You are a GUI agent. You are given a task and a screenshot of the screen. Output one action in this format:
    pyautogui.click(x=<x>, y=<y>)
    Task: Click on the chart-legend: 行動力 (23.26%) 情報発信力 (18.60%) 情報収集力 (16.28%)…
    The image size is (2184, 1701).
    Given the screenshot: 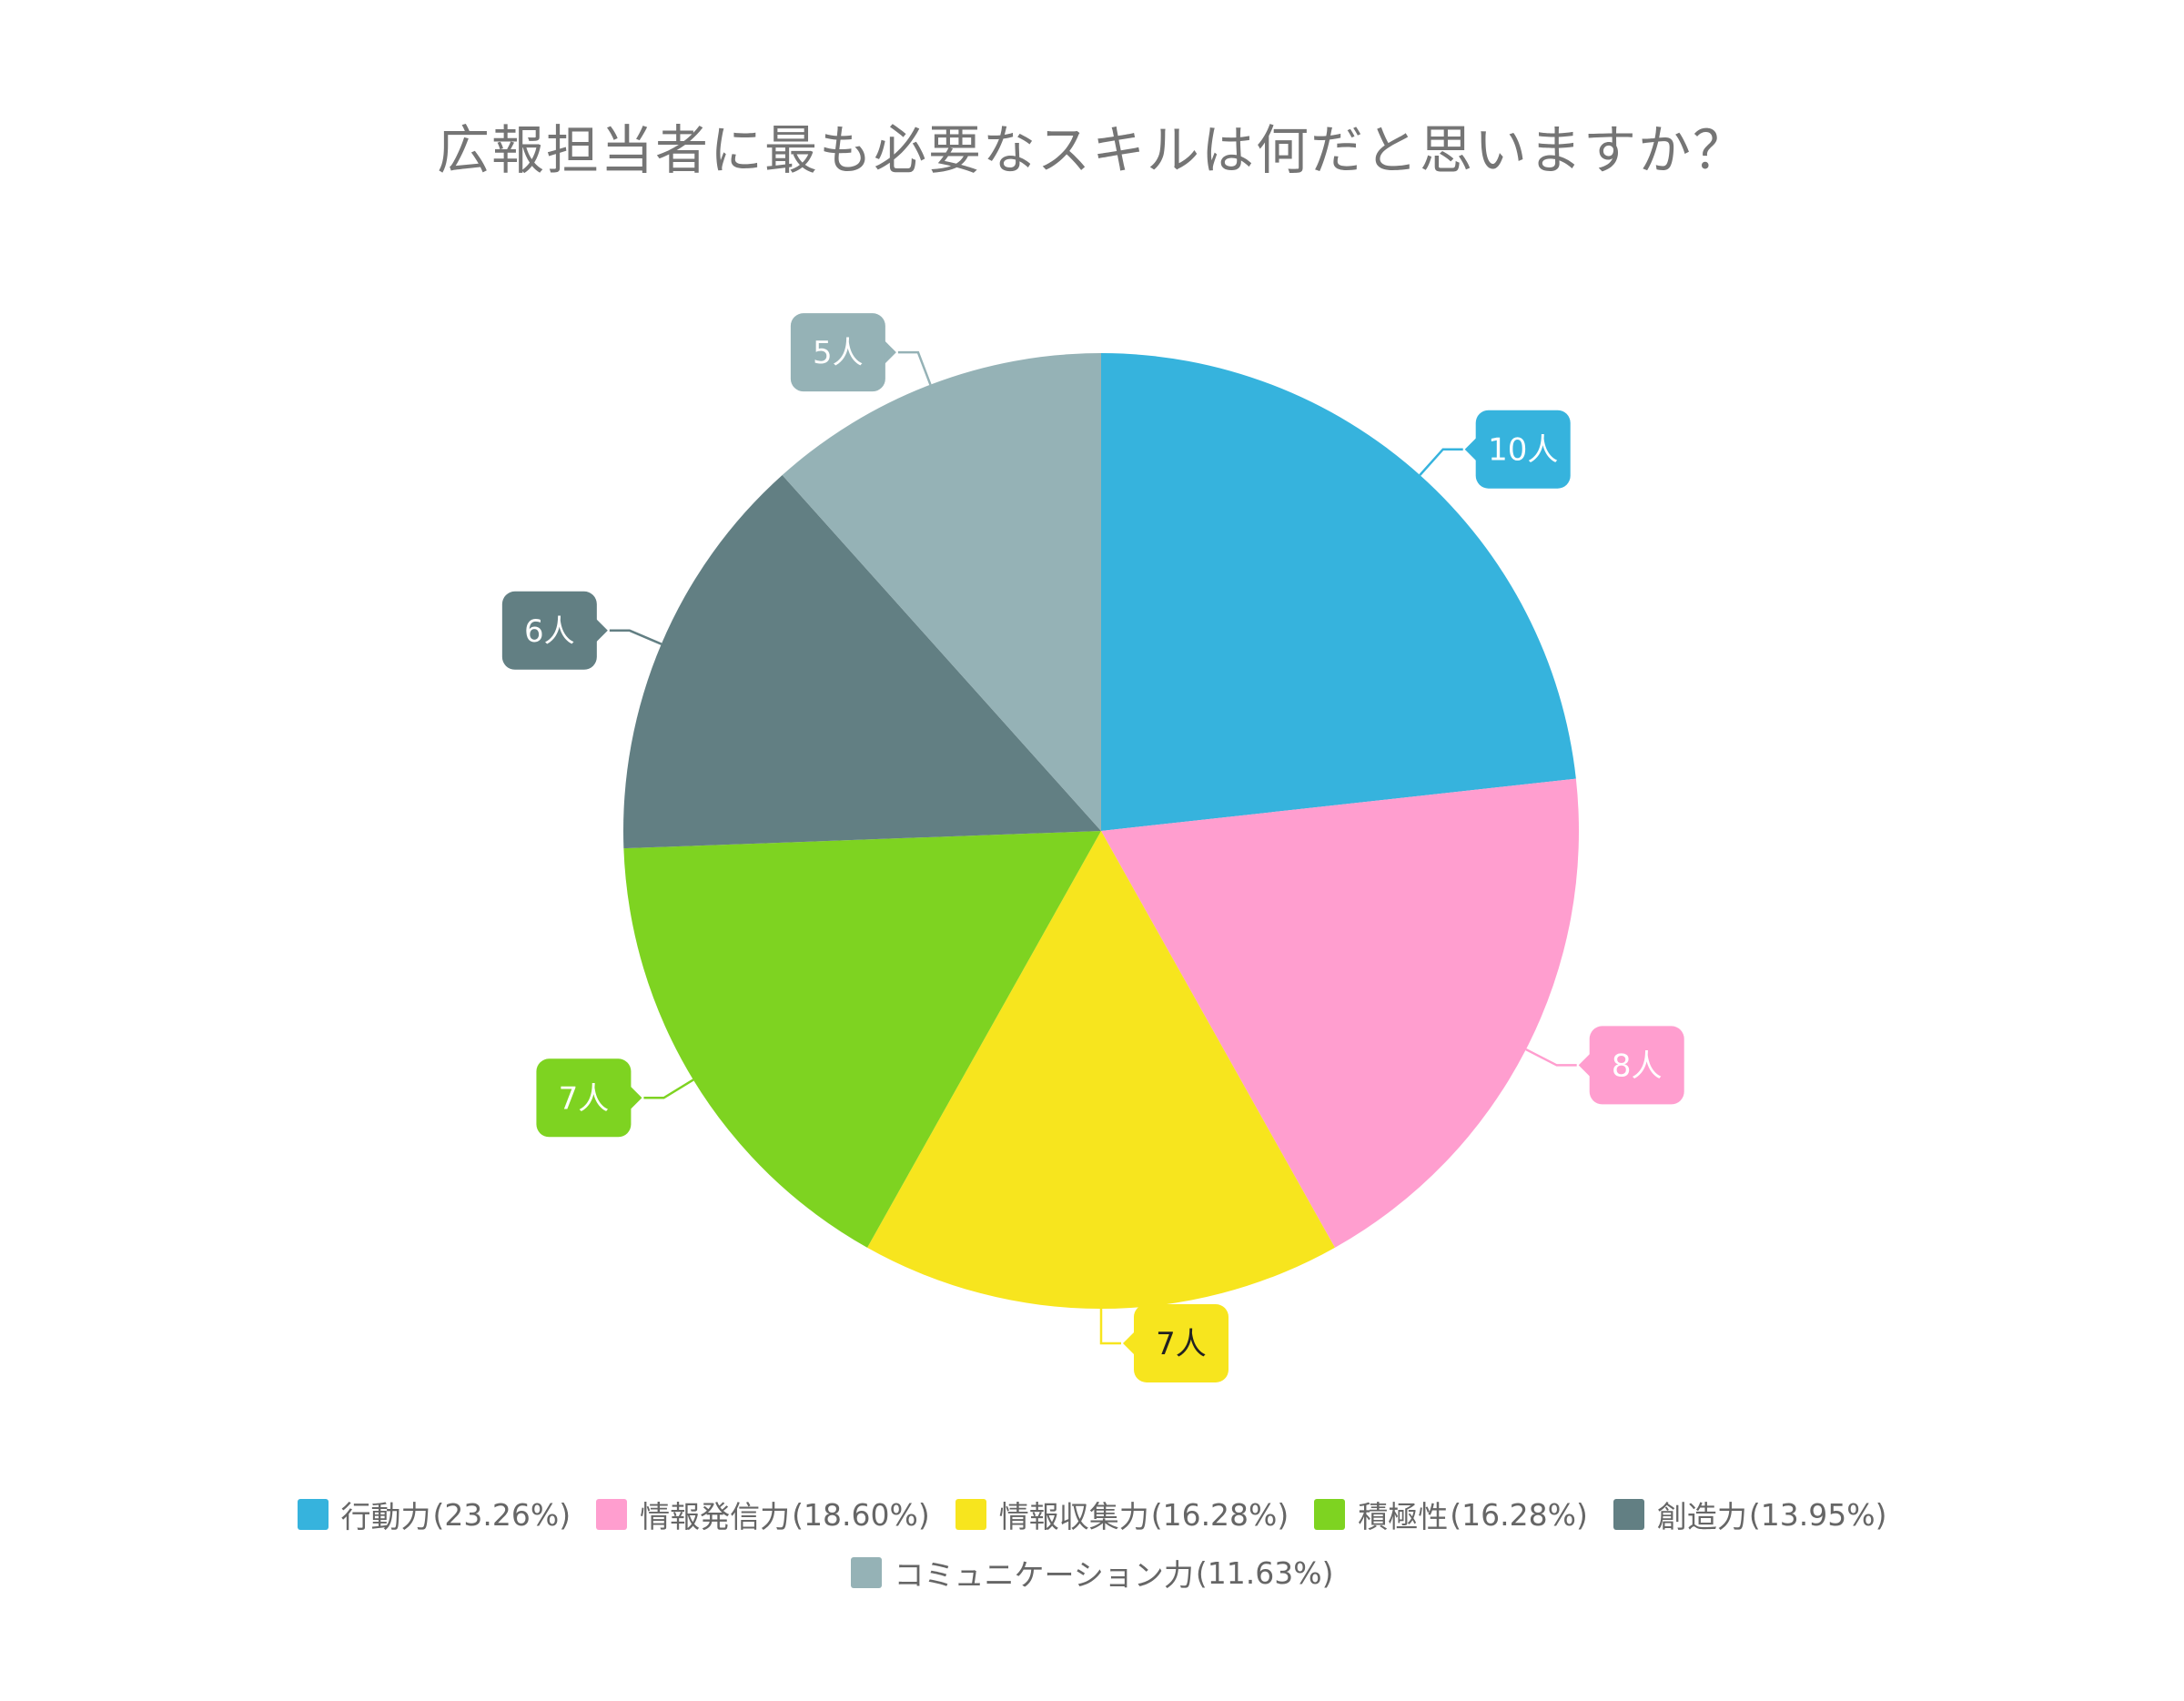 What is the action you would take?
    pyautogui.click(x=1092, y=1543)
    